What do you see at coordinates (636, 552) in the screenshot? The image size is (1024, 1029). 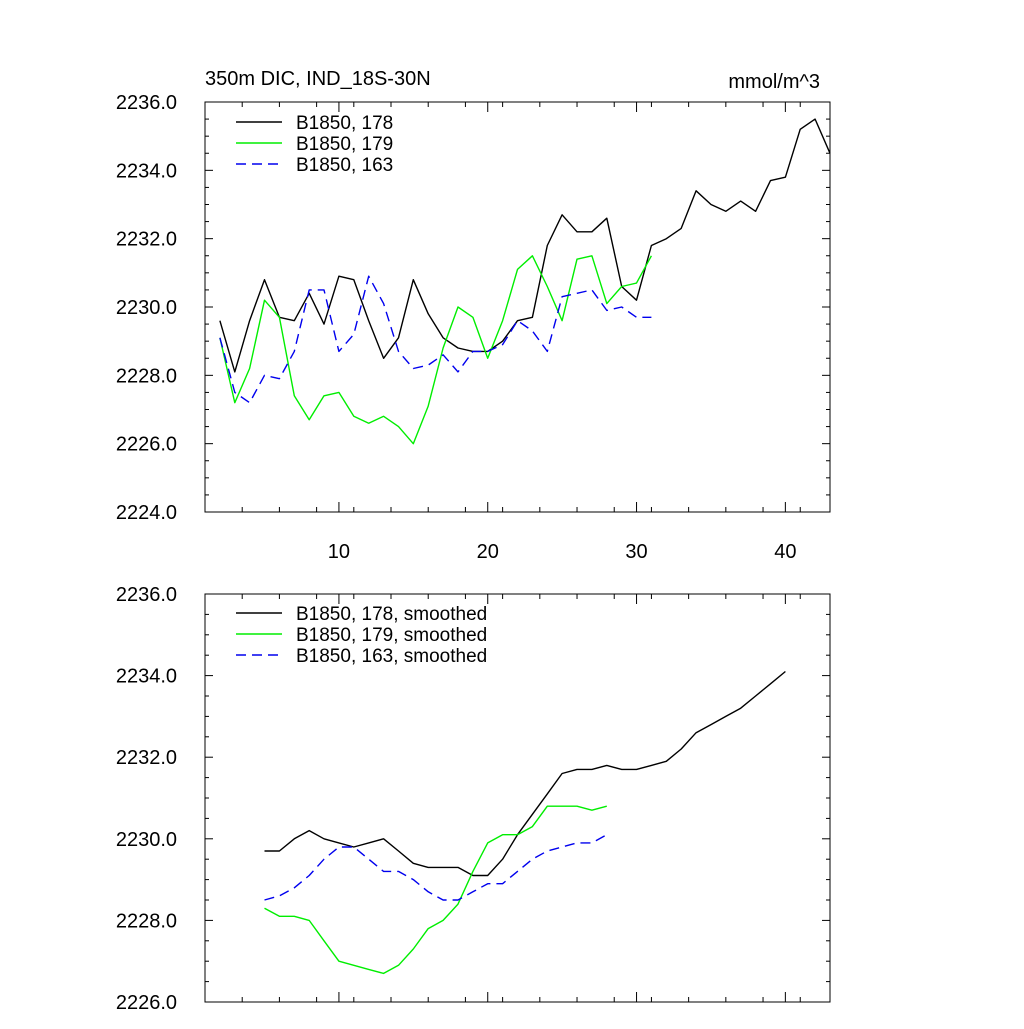 I see `x-tick-label: 30` at bounding box center [636, 552].